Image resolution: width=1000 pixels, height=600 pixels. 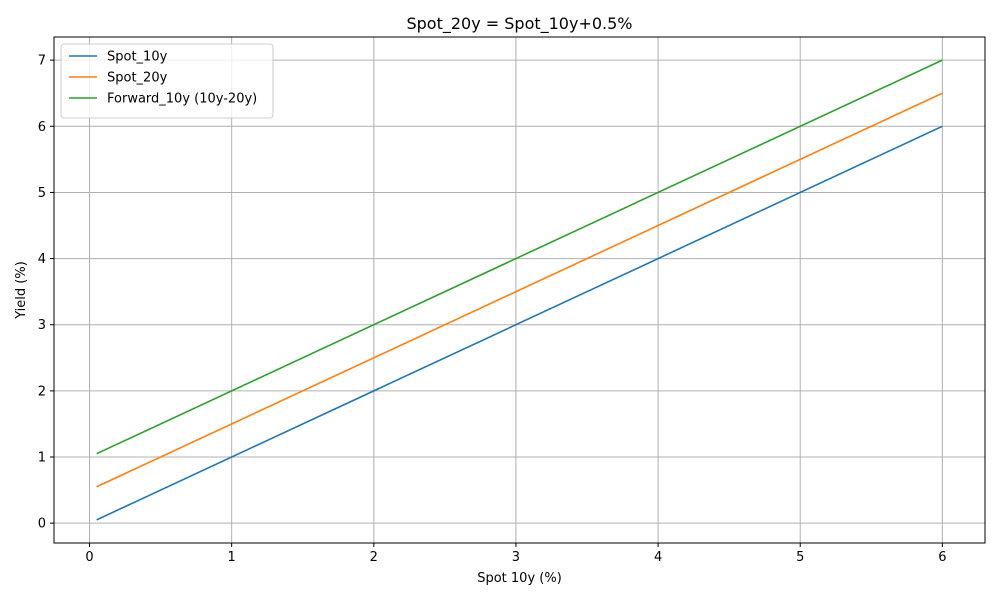 I want to click on x-tick-label: 4, so click(x=658, y=557).